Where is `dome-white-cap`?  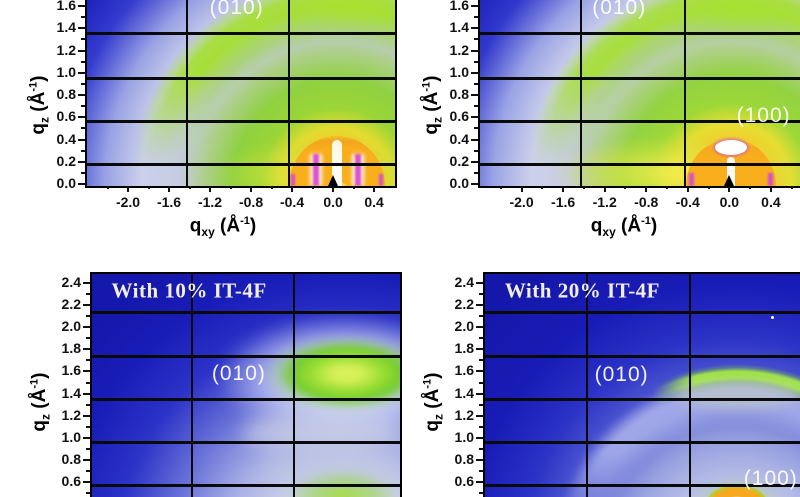 dome-white-cap is located at coordinates (731, 147).